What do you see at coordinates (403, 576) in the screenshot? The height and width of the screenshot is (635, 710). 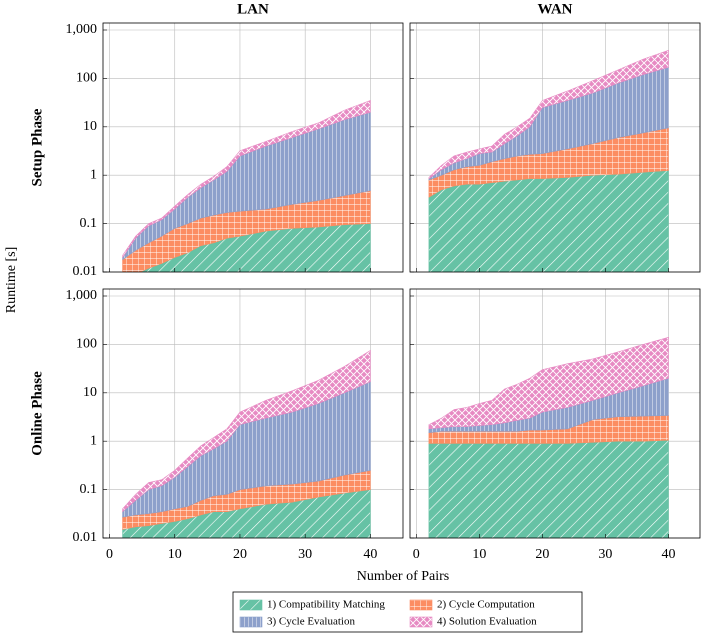 I see `x-axis-label: Number of Pairs` at bounding box center [403, 576].